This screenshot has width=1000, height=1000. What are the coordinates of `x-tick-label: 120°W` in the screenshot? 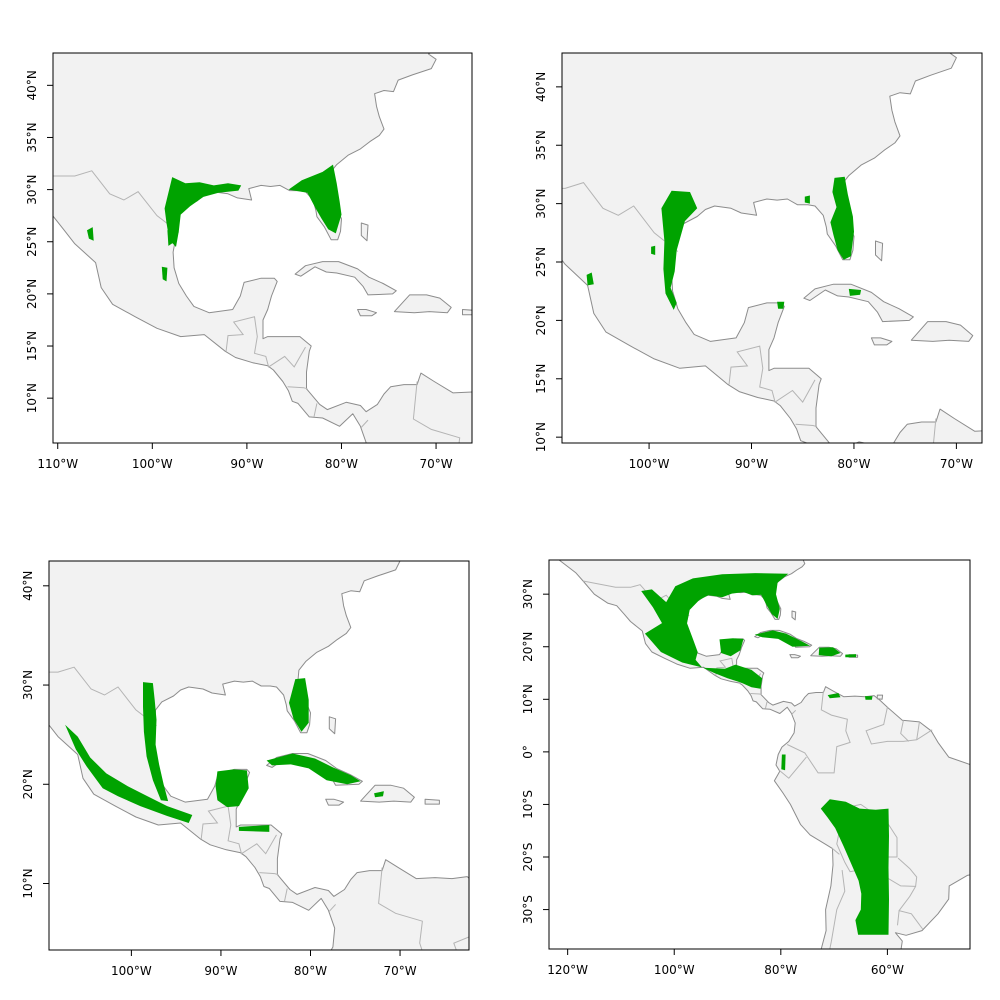 It's located at (567, 970).